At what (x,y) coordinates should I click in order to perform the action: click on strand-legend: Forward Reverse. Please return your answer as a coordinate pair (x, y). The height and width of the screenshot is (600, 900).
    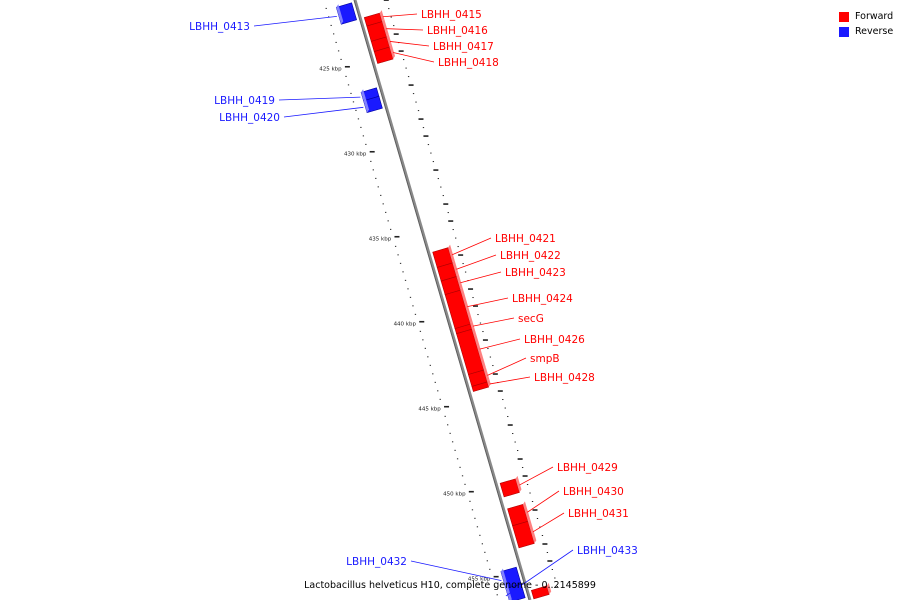
    Looking at the image, I should click on (866, 24).